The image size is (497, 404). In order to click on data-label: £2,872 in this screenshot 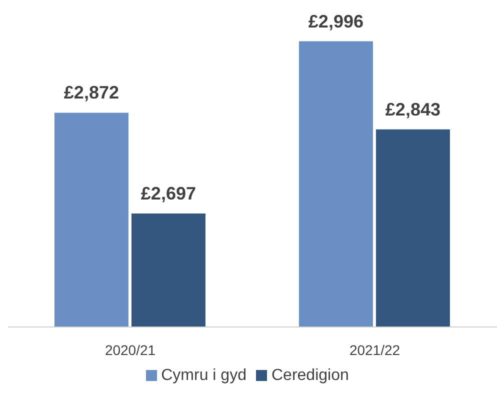, I will do `click(91, 92)`.